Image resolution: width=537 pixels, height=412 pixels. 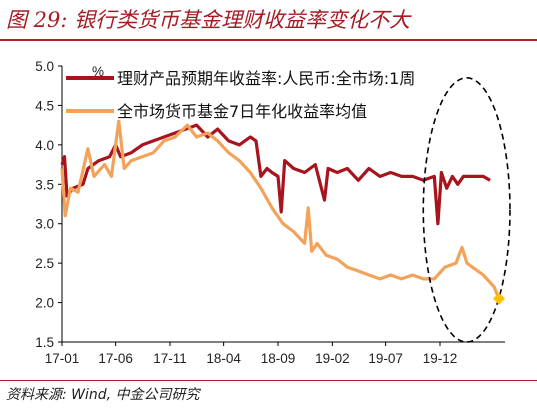 What do you see at coordinates (242, 111) in the screenshot?
I see `legend-label-mmf: 全市场货币基金7日年化收益率均值` at bounding box center [242, 111].